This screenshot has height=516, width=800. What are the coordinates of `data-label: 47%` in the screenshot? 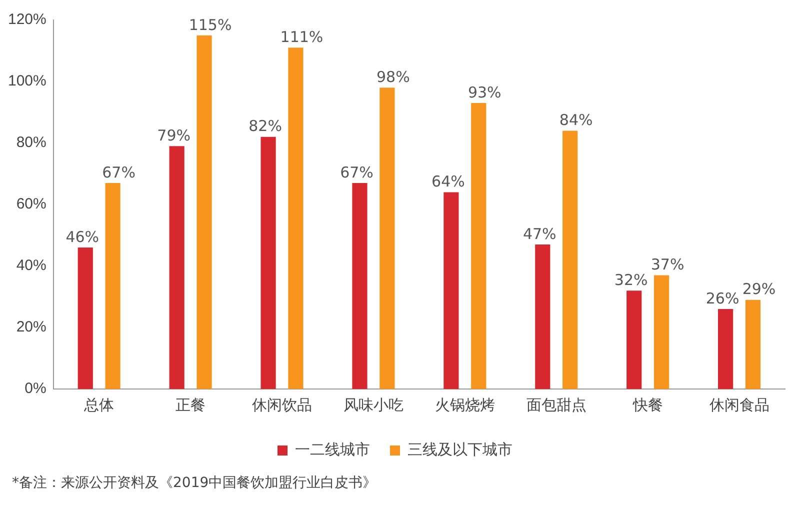 It's located at (539, 233).